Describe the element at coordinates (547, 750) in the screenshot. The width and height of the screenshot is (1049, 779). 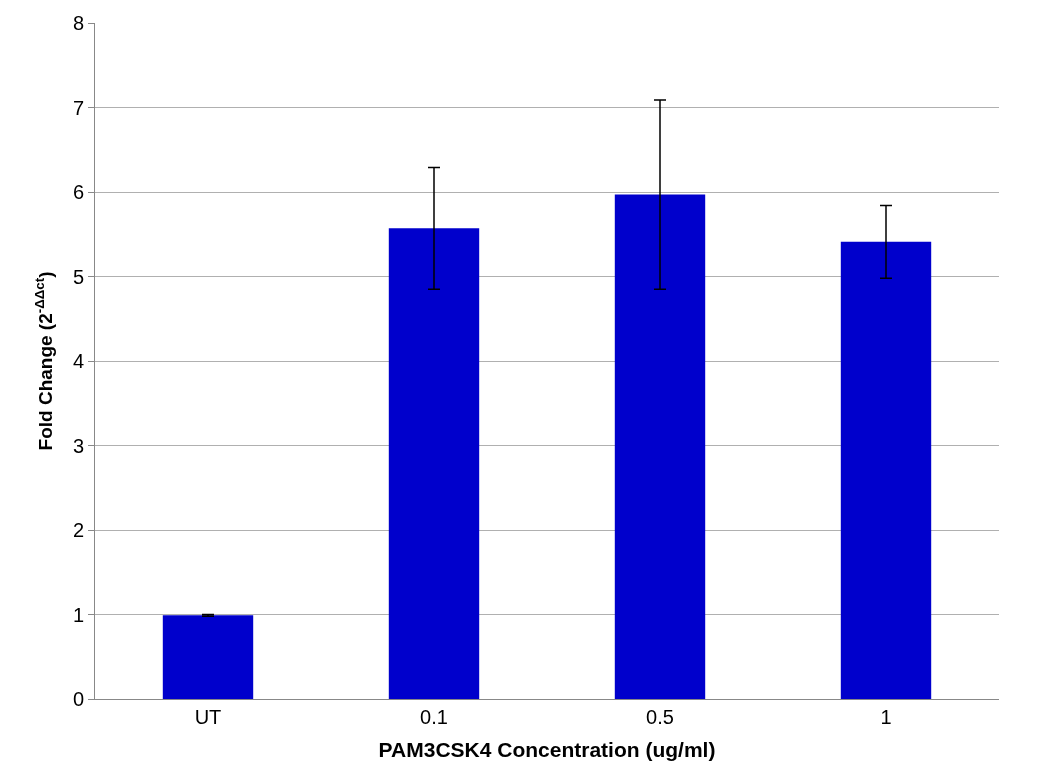
I see `x-axis-title: PAM3CSK4 Concentration (ug/ml)` at that location.